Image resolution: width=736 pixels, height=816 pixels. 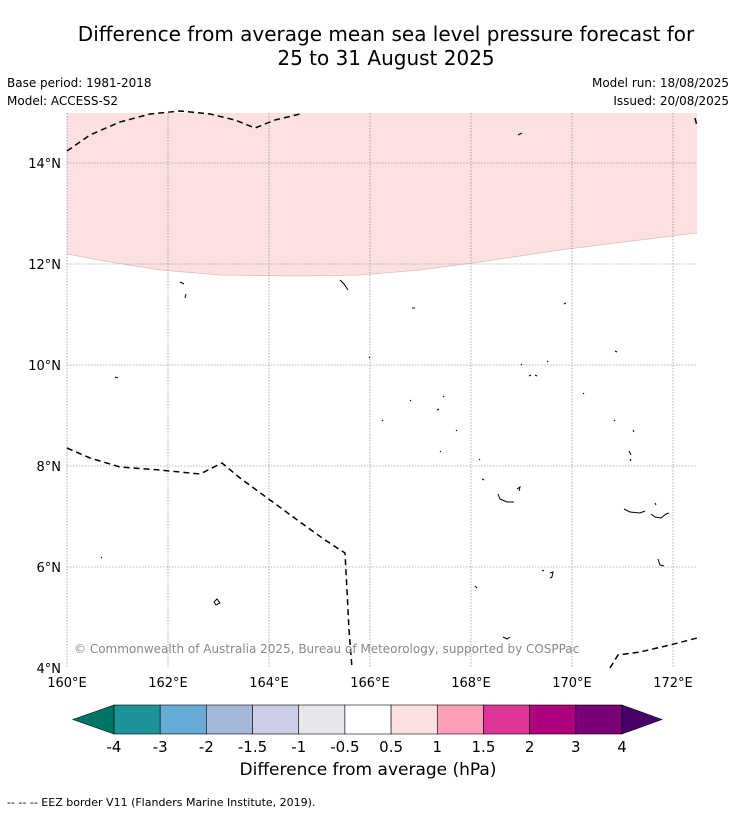 I want to click on anomaly-contour, so click(x=382, y=254).